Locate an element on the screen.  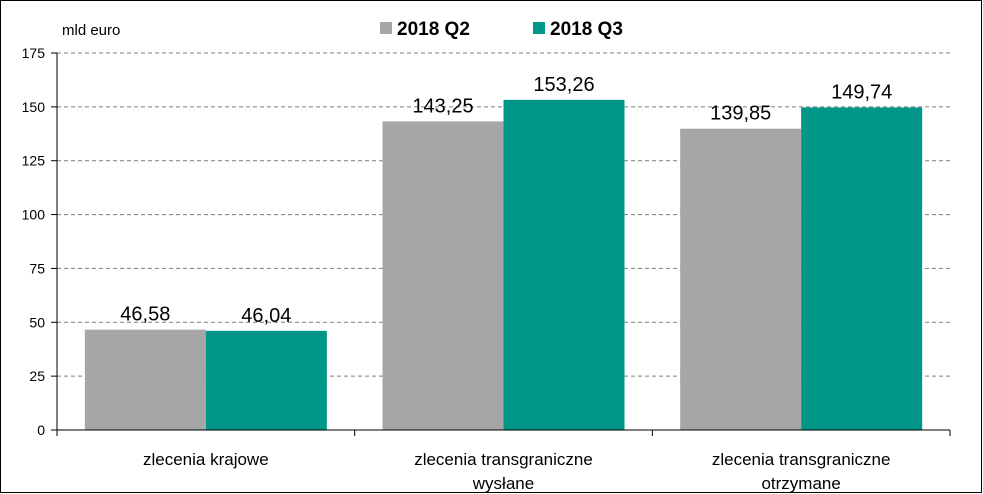
y-tick-label: 25 is located at coordinates (37, 376).